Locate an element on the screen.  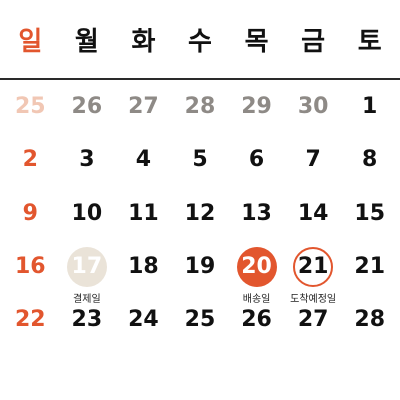
day-cell: 5 is located at coordinates (200, 159).